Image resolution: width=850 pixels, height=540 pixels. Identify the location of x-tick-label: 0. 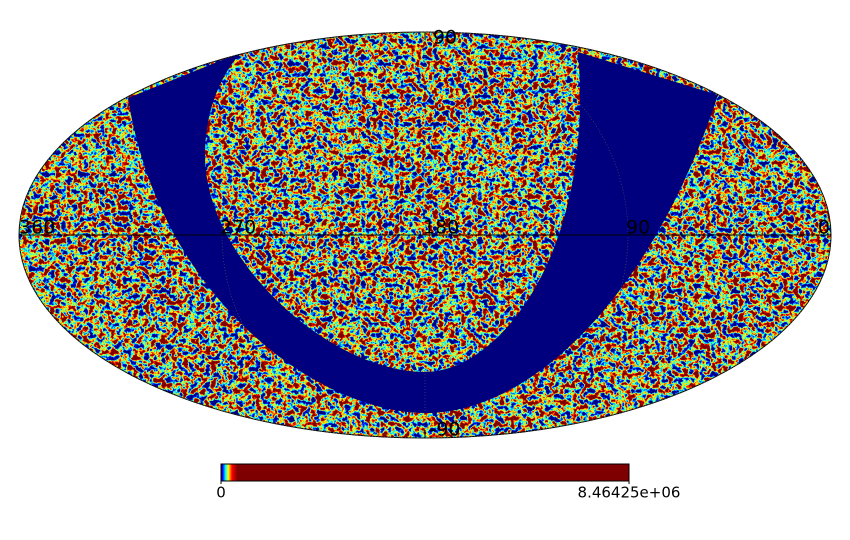
(824, 228).